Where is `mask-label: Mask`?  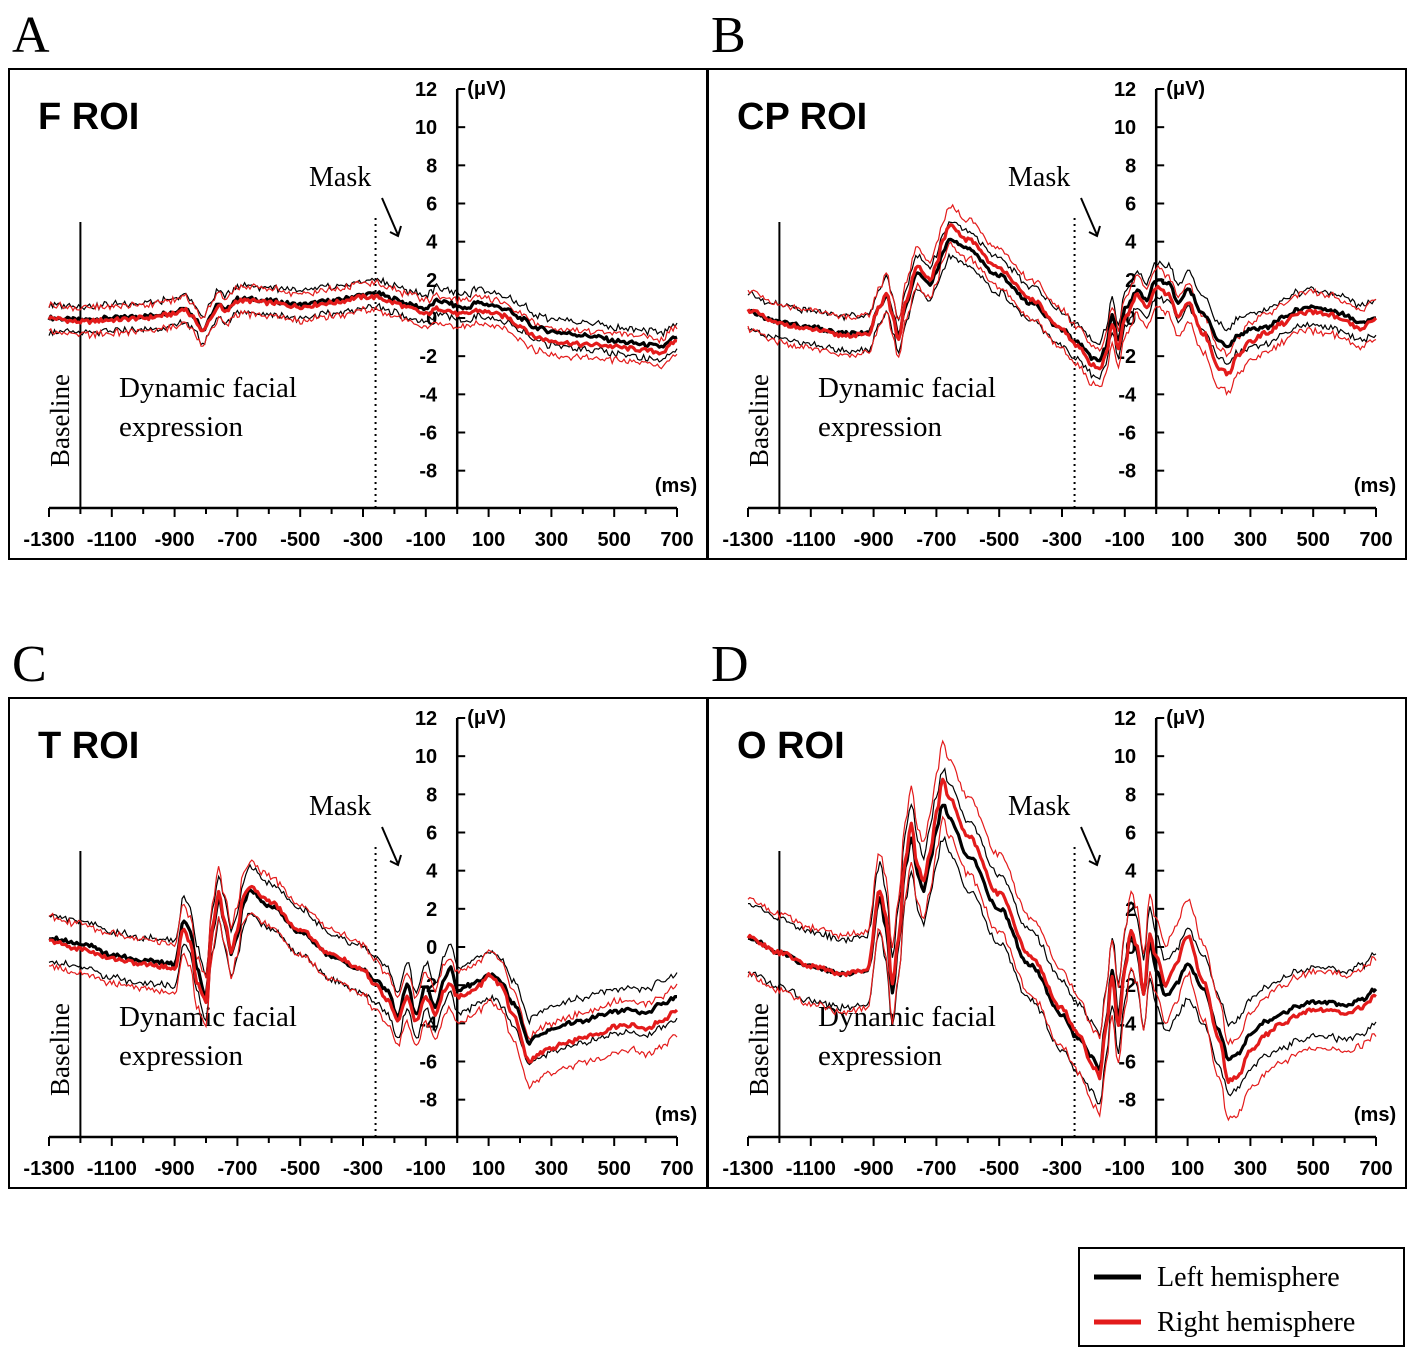 mask-label: Mask is located at coordinates (340, 806).